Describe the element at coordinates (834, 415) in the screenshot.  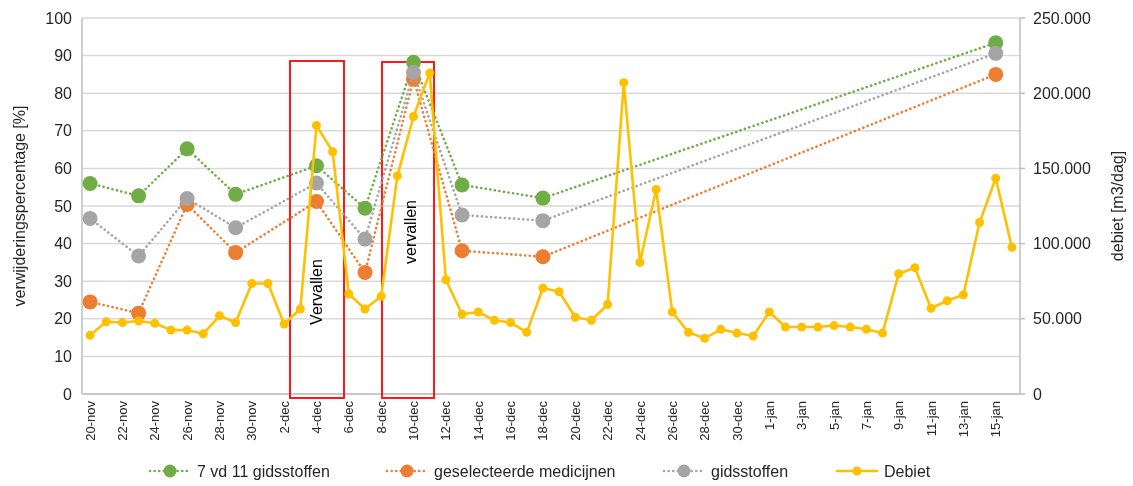
I see `x-tick-label: 5-jan` at that location.